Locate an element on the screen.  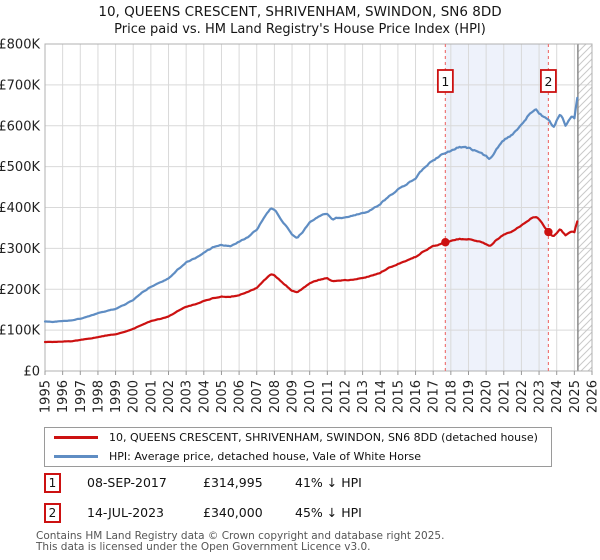
sale-2-hpi-diff: 45% ↓ HPI is located at coordinates (328, 512).